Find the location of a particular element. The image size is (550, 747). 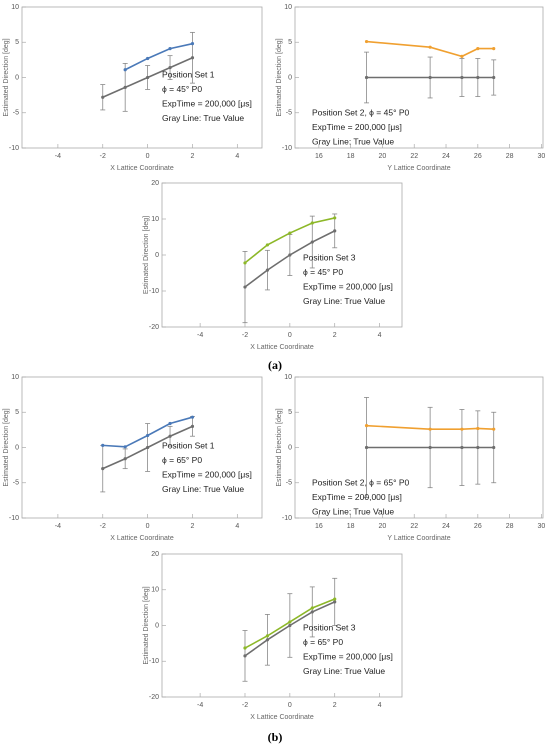

panel-label: (a) is located at coordinates (275, 365).